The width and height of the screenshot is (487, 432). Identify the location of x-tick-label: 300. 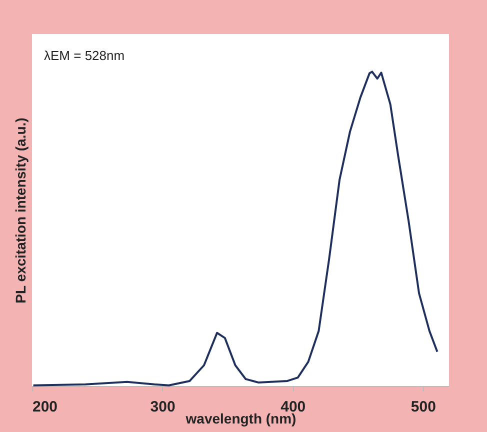
(163, 407).